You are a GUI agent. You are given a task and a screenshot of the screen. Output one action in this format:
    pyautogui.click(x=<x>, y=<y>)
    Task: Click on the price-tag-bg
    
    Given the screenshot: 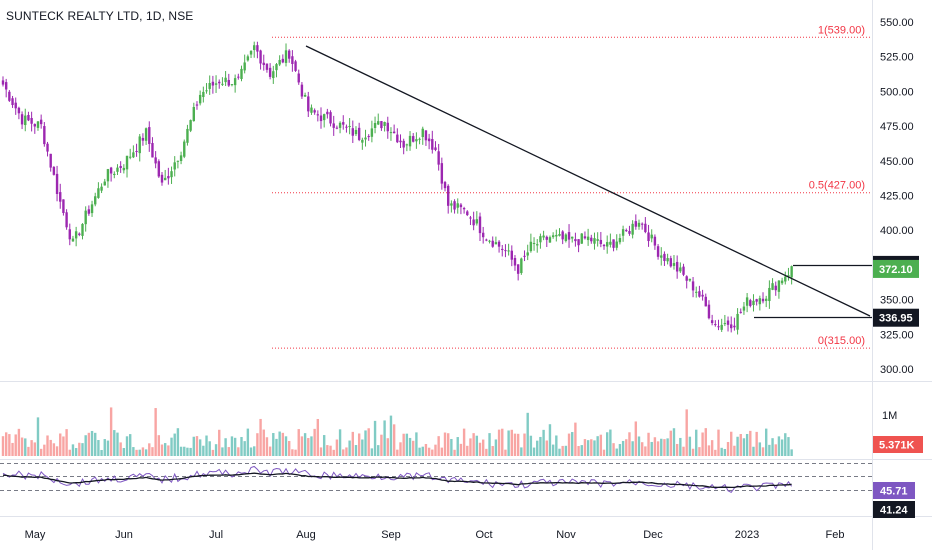 What is the action you would take?
    pyautogui.click(x=896, y=268)
    